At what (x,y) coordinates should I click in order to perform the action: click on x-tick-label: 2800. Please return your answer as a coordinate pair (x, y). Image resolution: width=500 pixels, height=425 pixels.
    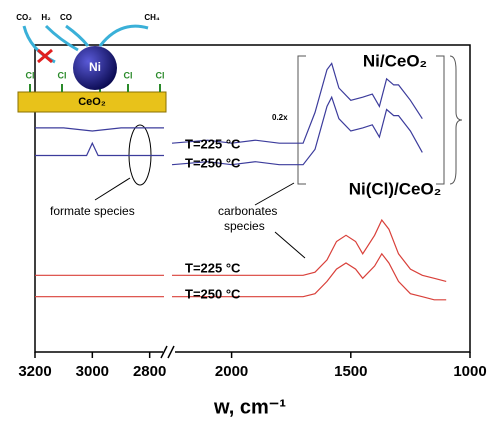
    Looking at the image, I should click on (149, 371).